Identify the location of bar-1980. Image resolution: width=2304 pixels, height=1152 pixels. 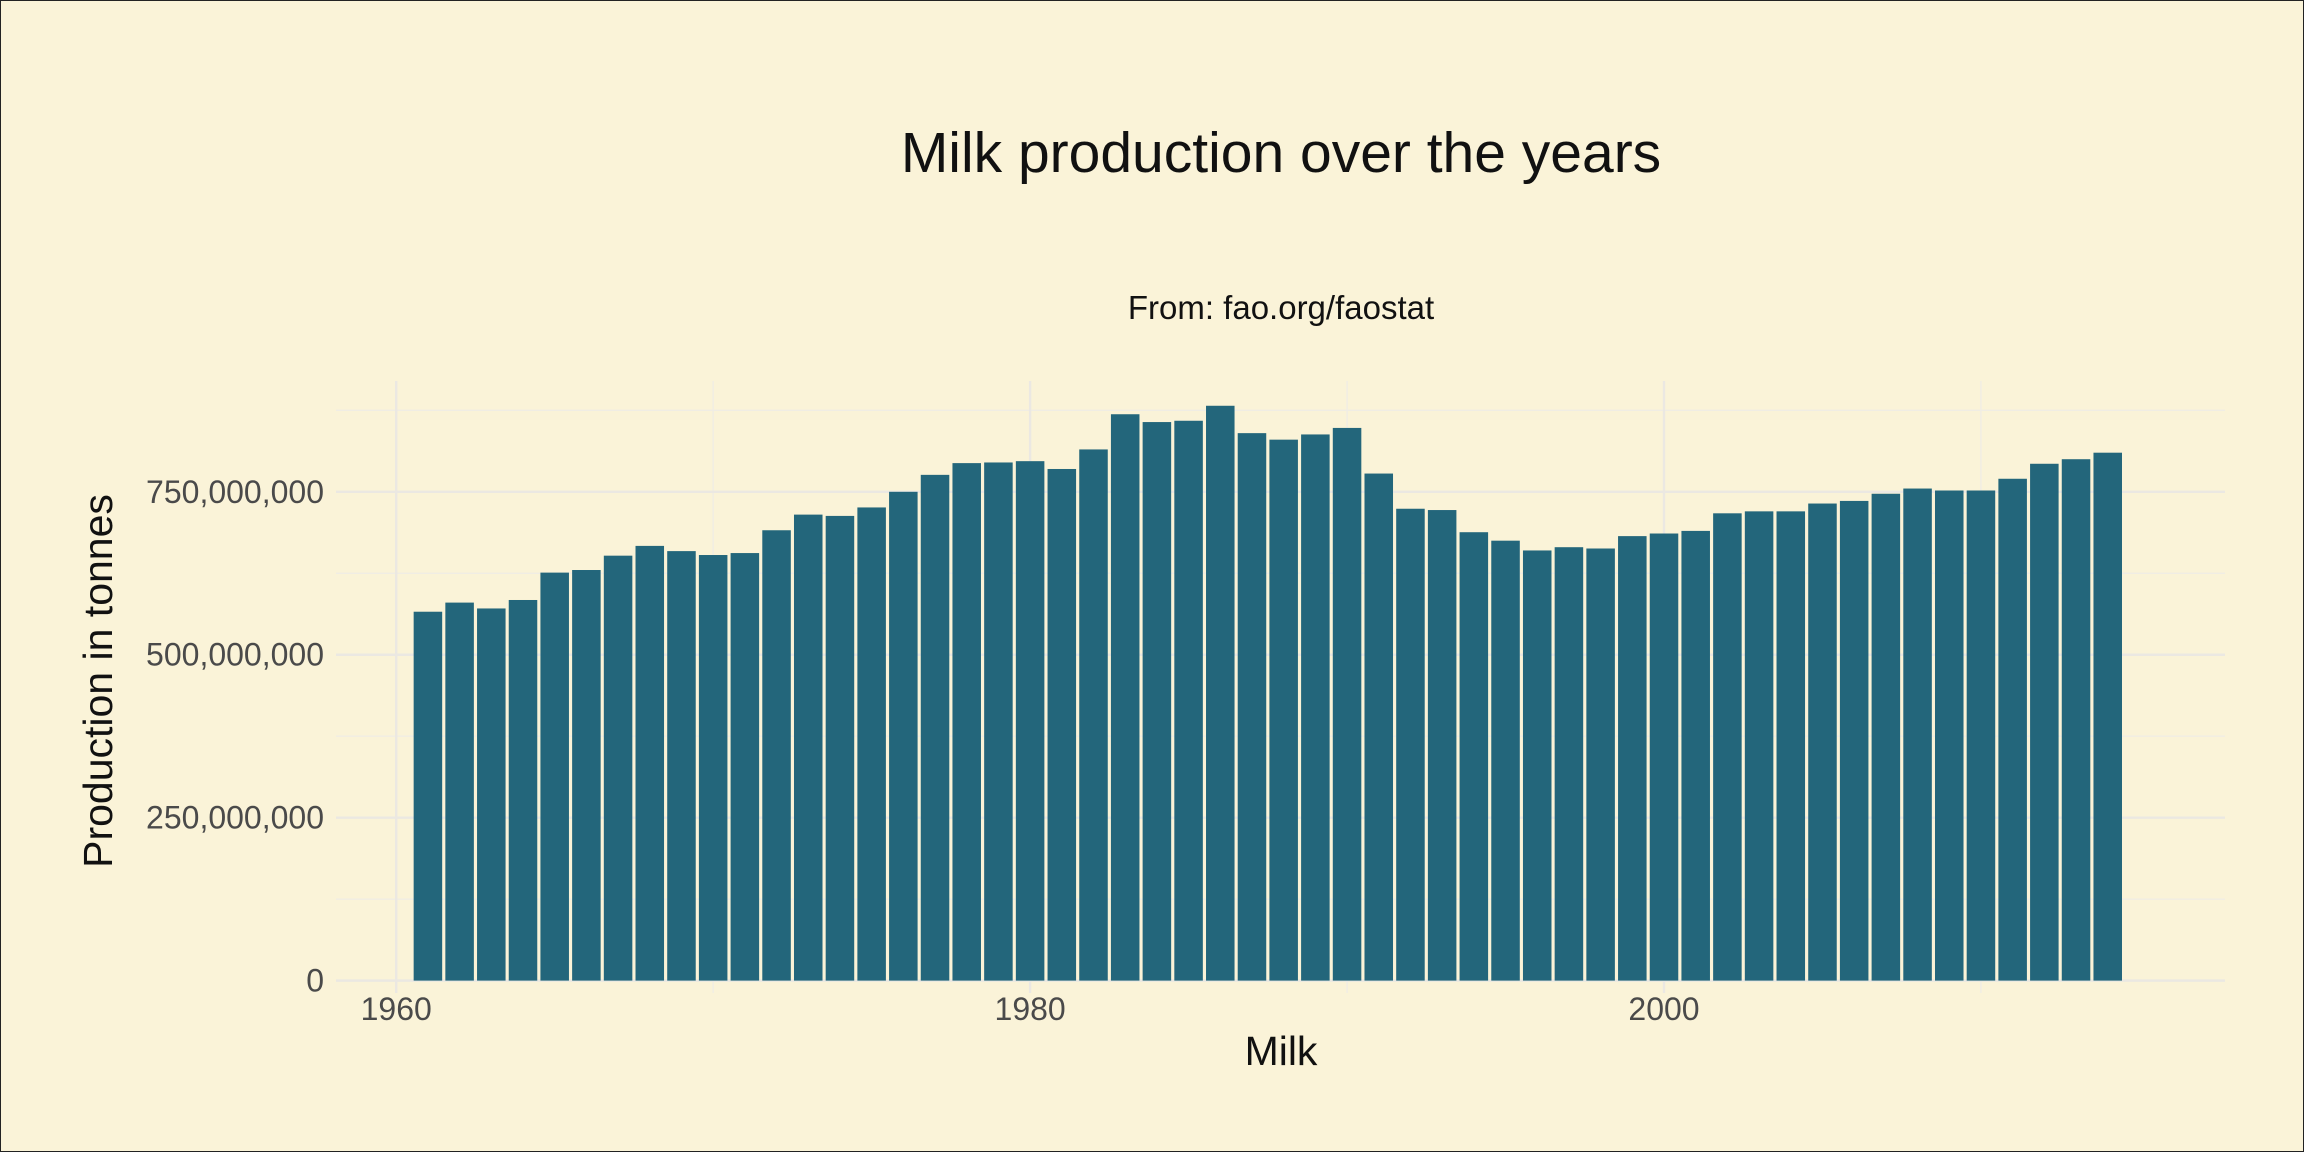
(1030, 721).